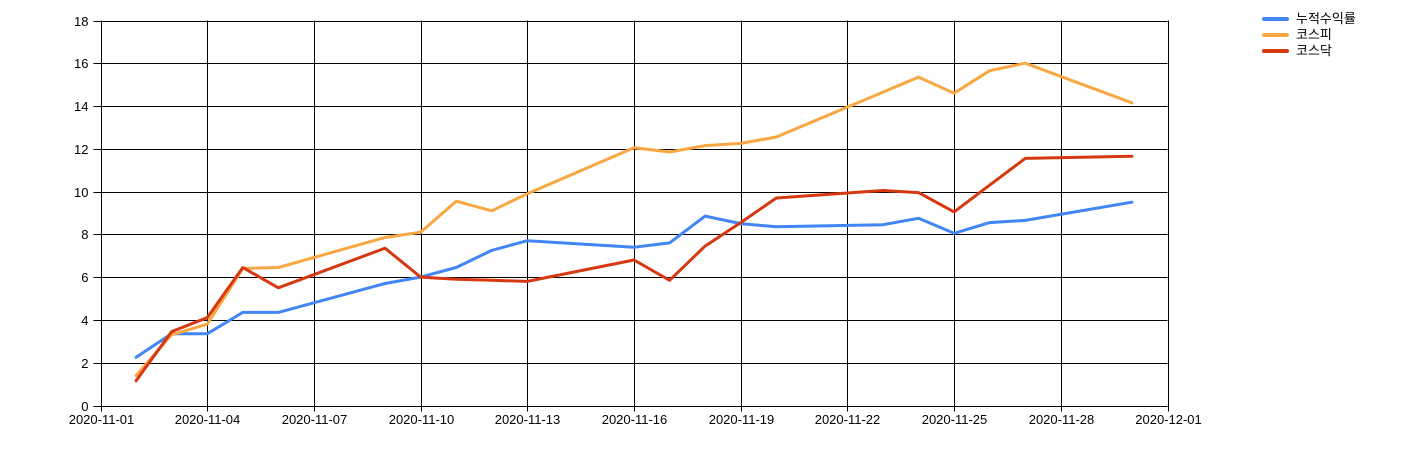 The width and height of the screenshot is (1408, 449). What do you see at coordinates (742, 419) in the screenshot?
I see `x-tick-label: 2020-11-19` at bounding box center [742, 419].